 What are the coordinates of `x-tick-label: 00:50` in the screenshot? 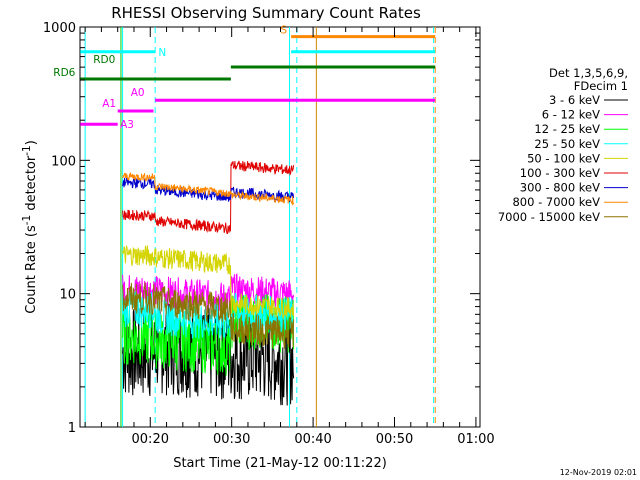 It's located at (394, 439).